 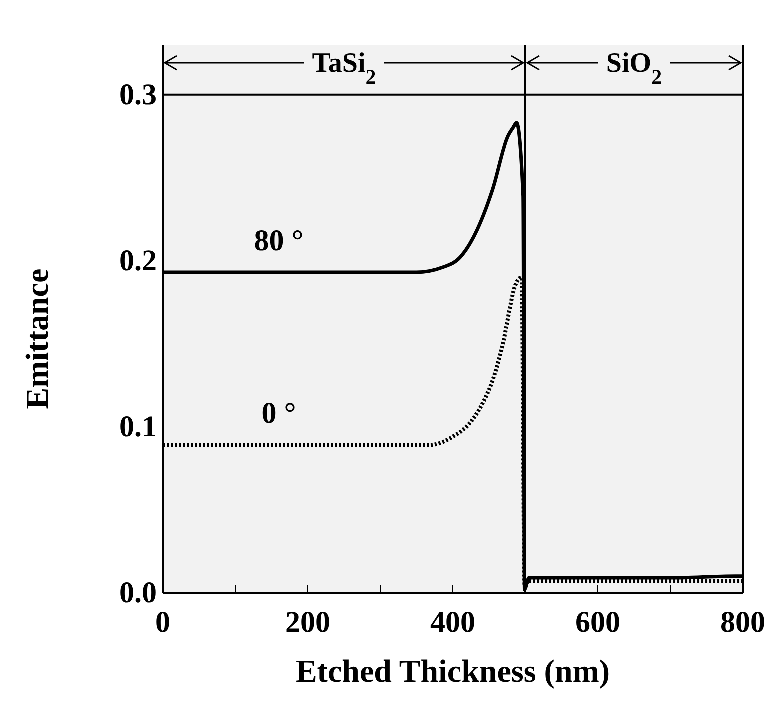 What do you see at coordinates (138, 95) in the screenshot?
I see `y-tick-label: 0.3` at bounding box center [138, 95].